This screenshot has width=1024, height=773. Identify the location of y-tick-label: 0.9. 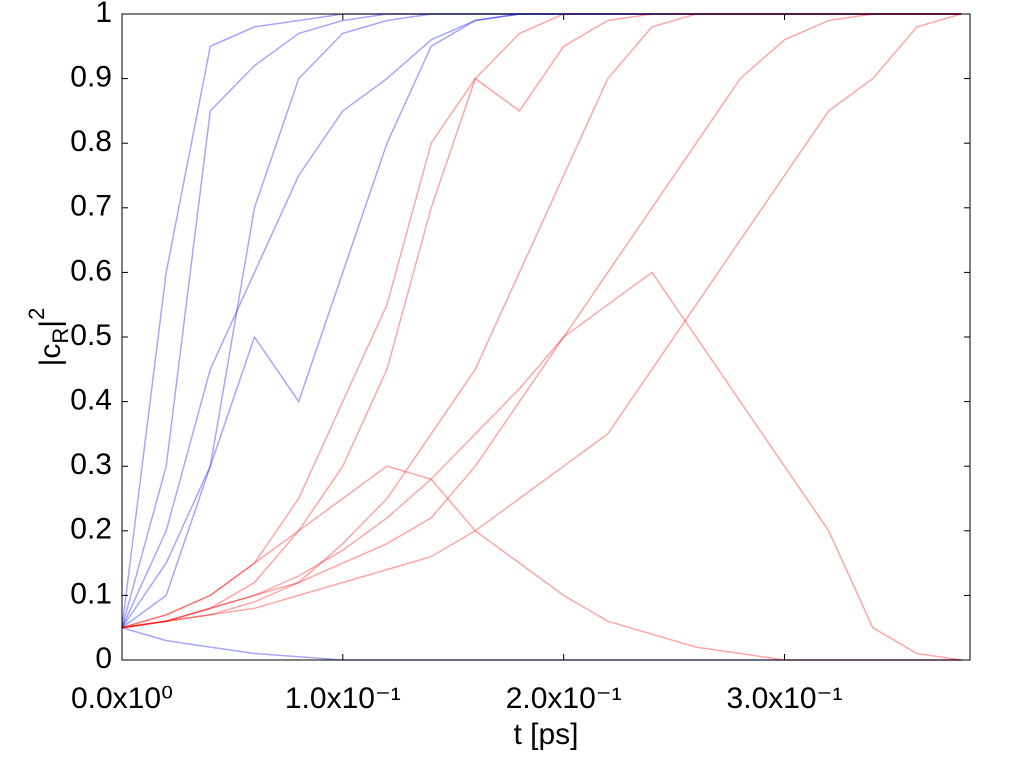
(91, 77).